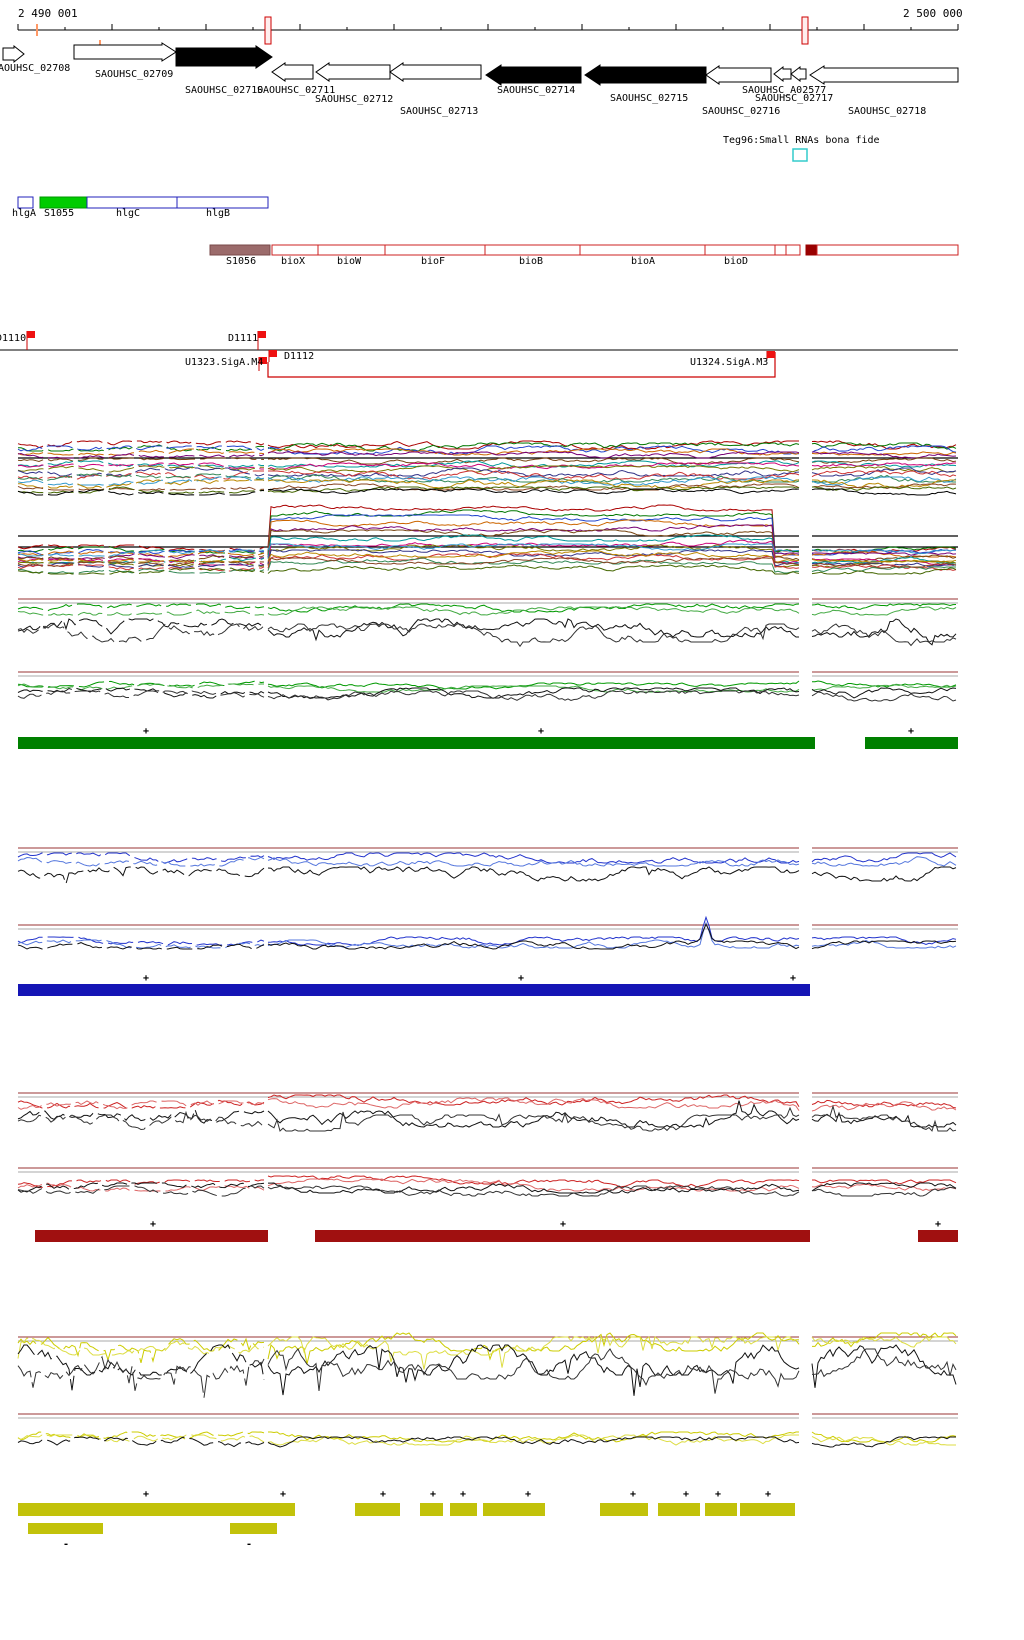  What do you see at coordinates (295, 250) in the screenshot?
I see `feature-box-bioX` at bounding box center [295, 250].